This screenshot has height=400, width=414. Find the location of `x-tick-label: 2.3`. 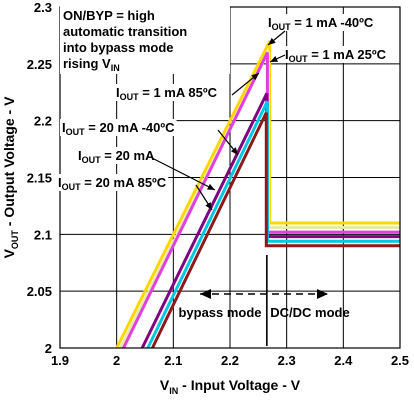

x-tick-label: 2.3 is located at coordinates (287, 360).